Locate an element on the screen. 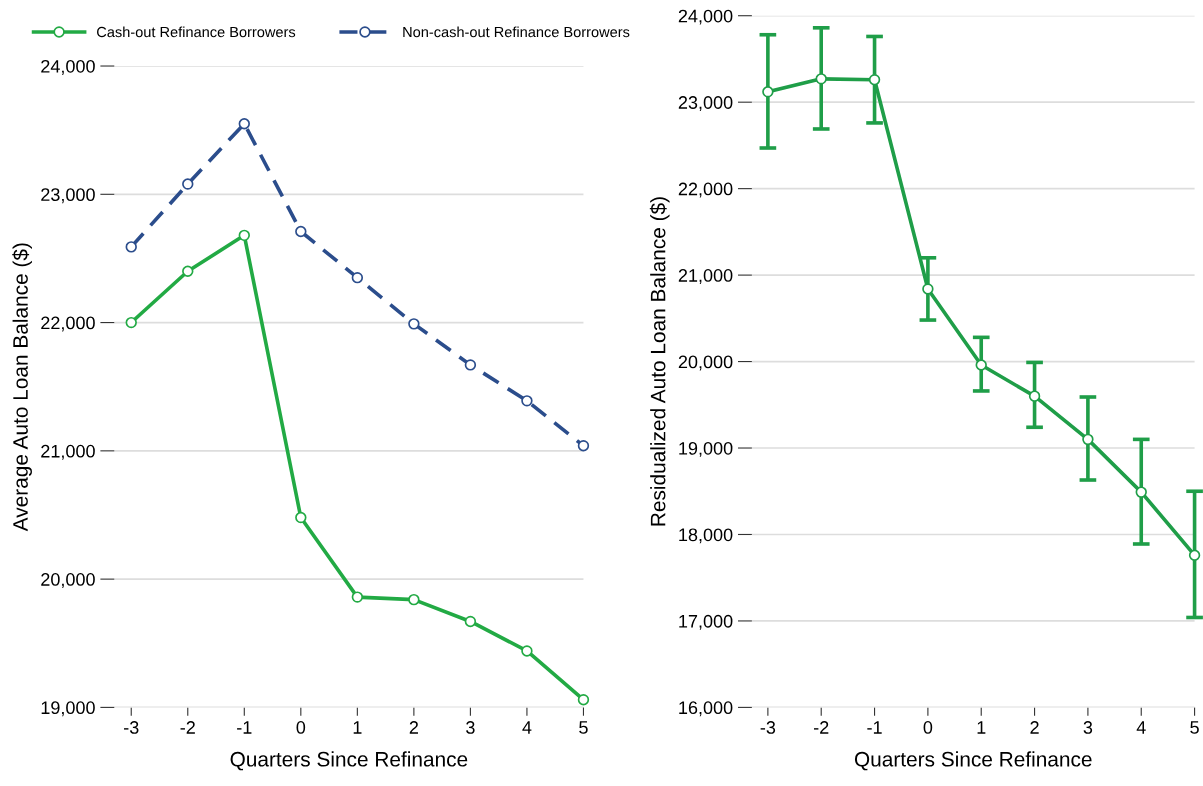  legend-label: Cash-out Refinance Borrowers is located at coordinates (196, 32).